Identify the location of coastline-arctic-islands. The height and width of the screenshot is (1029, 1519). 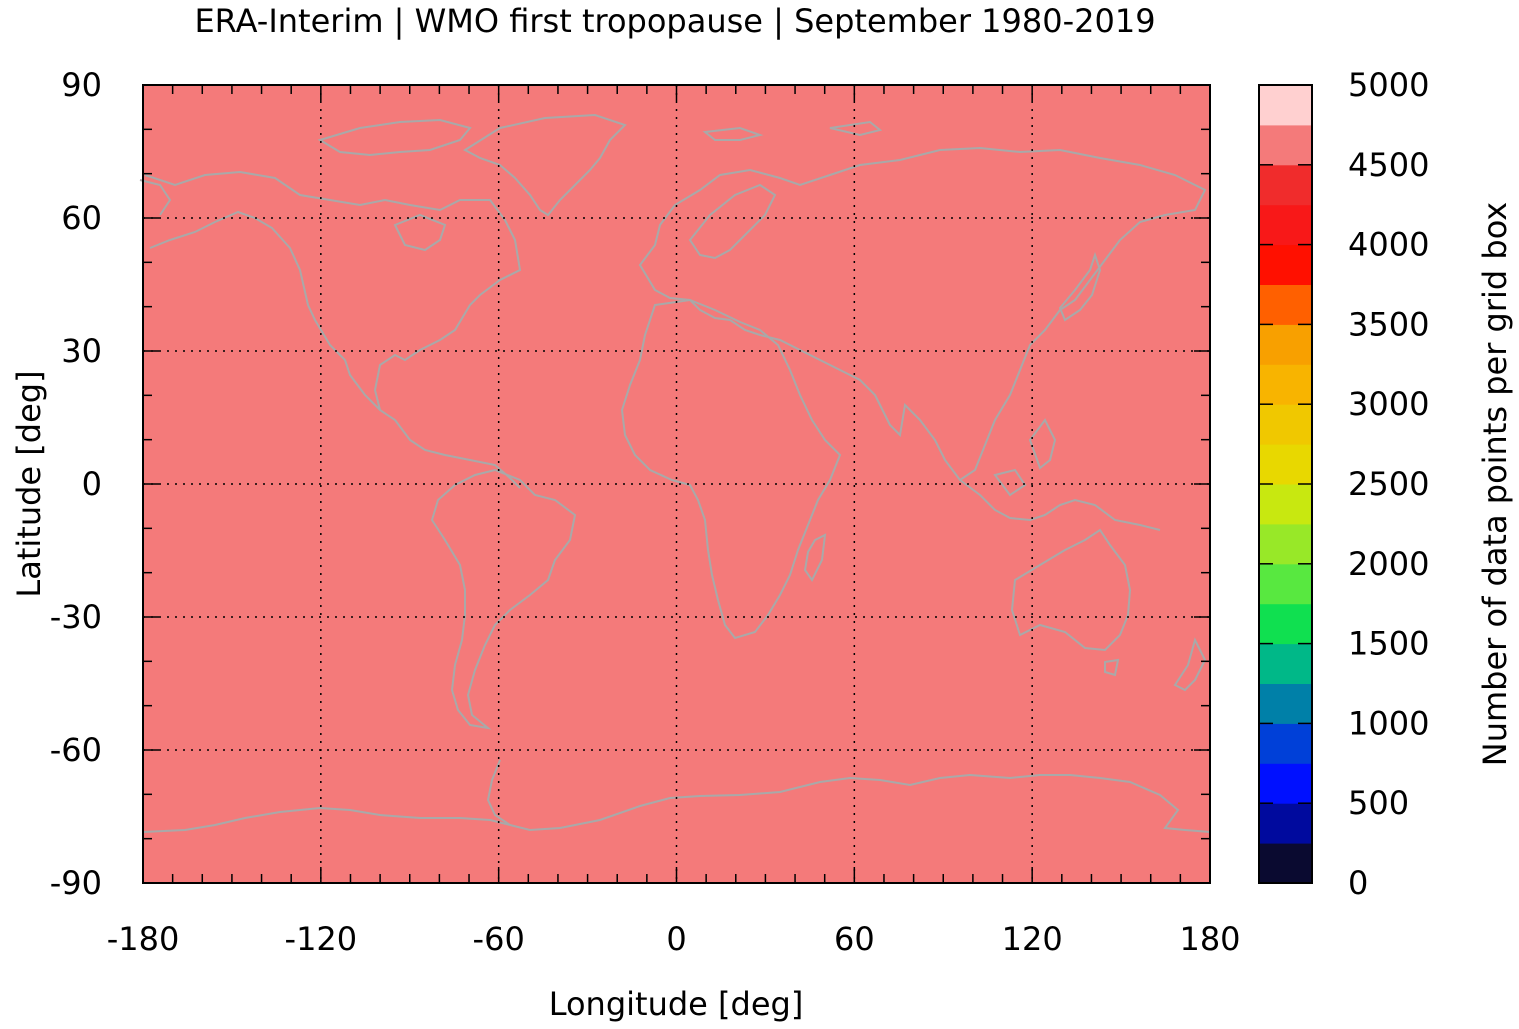
(600, 185).